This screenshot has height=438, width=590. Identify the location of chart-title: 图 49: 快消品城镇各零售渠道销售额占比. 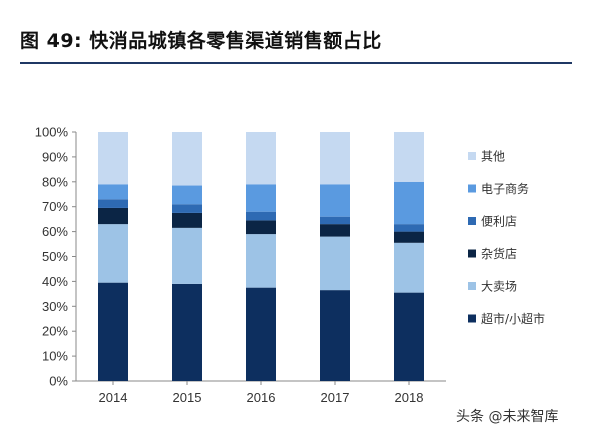
(201, 41).